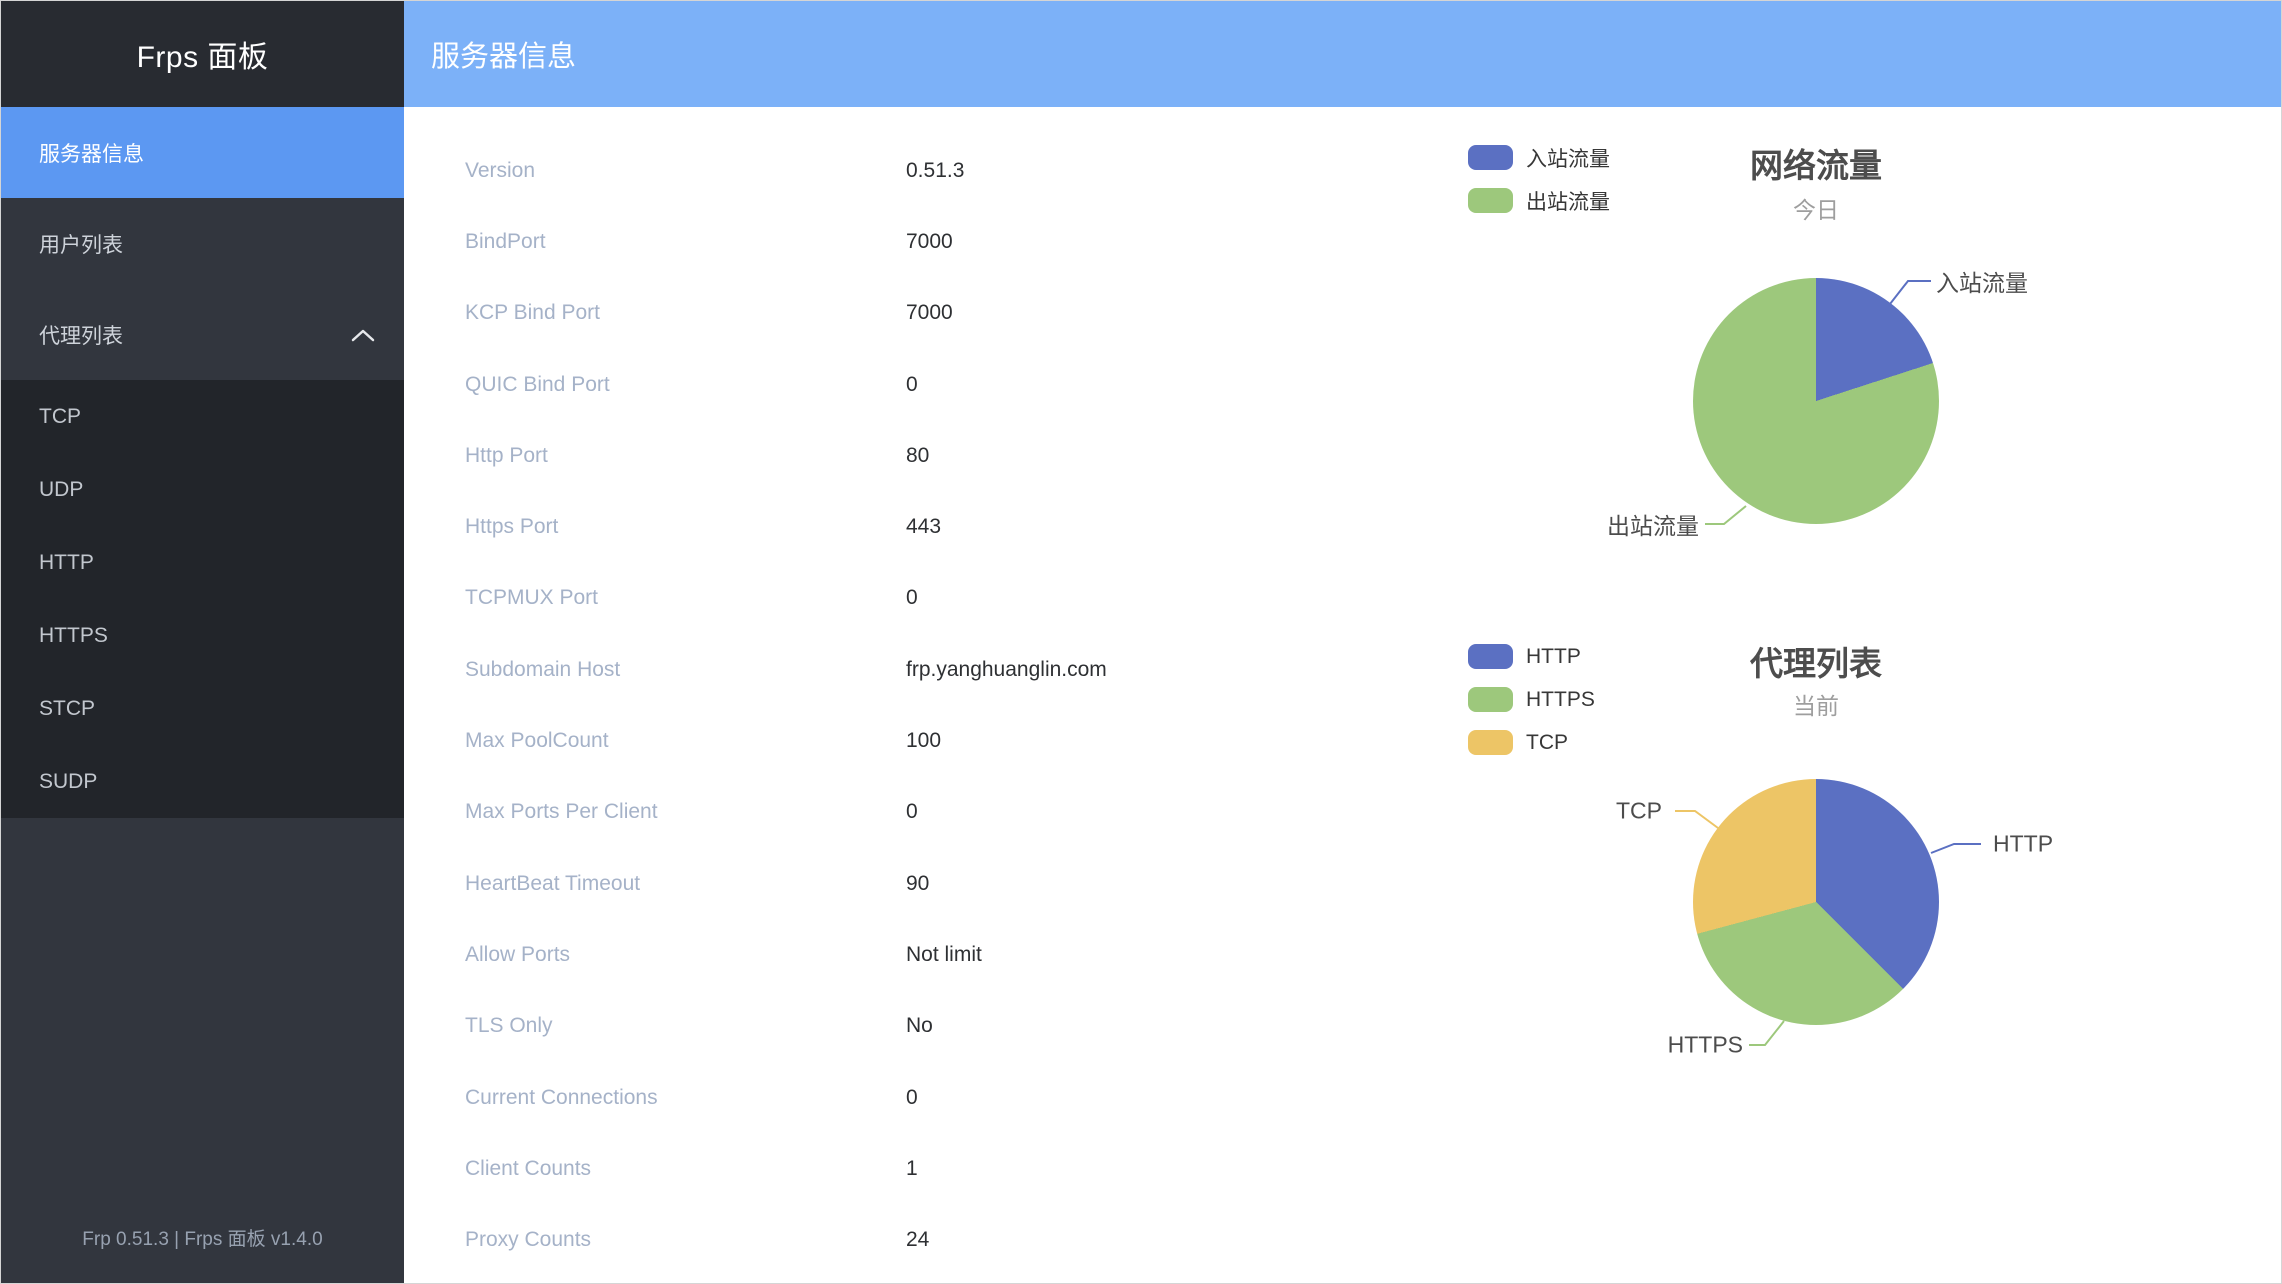 This screenshot has height=1284, width=2282. Describe the element at coordinates (553, 883) in the screenshot. I see `row-label: HeartBeat Timeout` at that location.